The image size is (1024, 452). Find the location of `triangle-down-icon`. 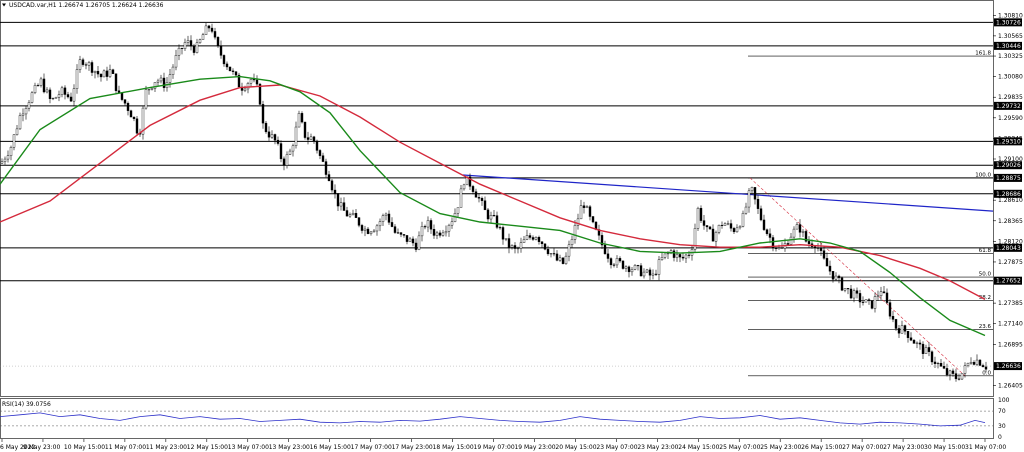

triangle-down-icon is located at coordinates (4, 5).